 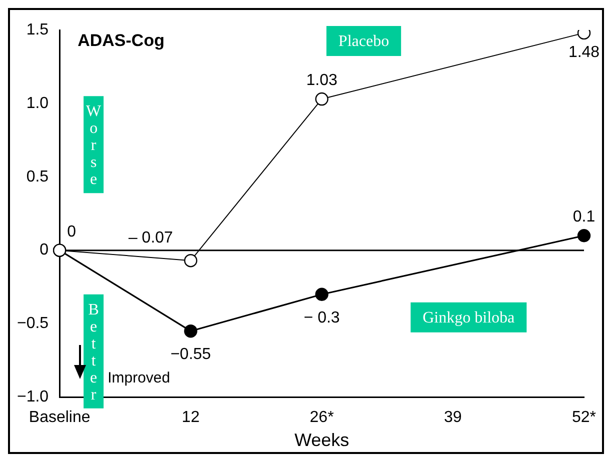 I want to click on text: Ginkgo biloba, so click(x=468, y=317).